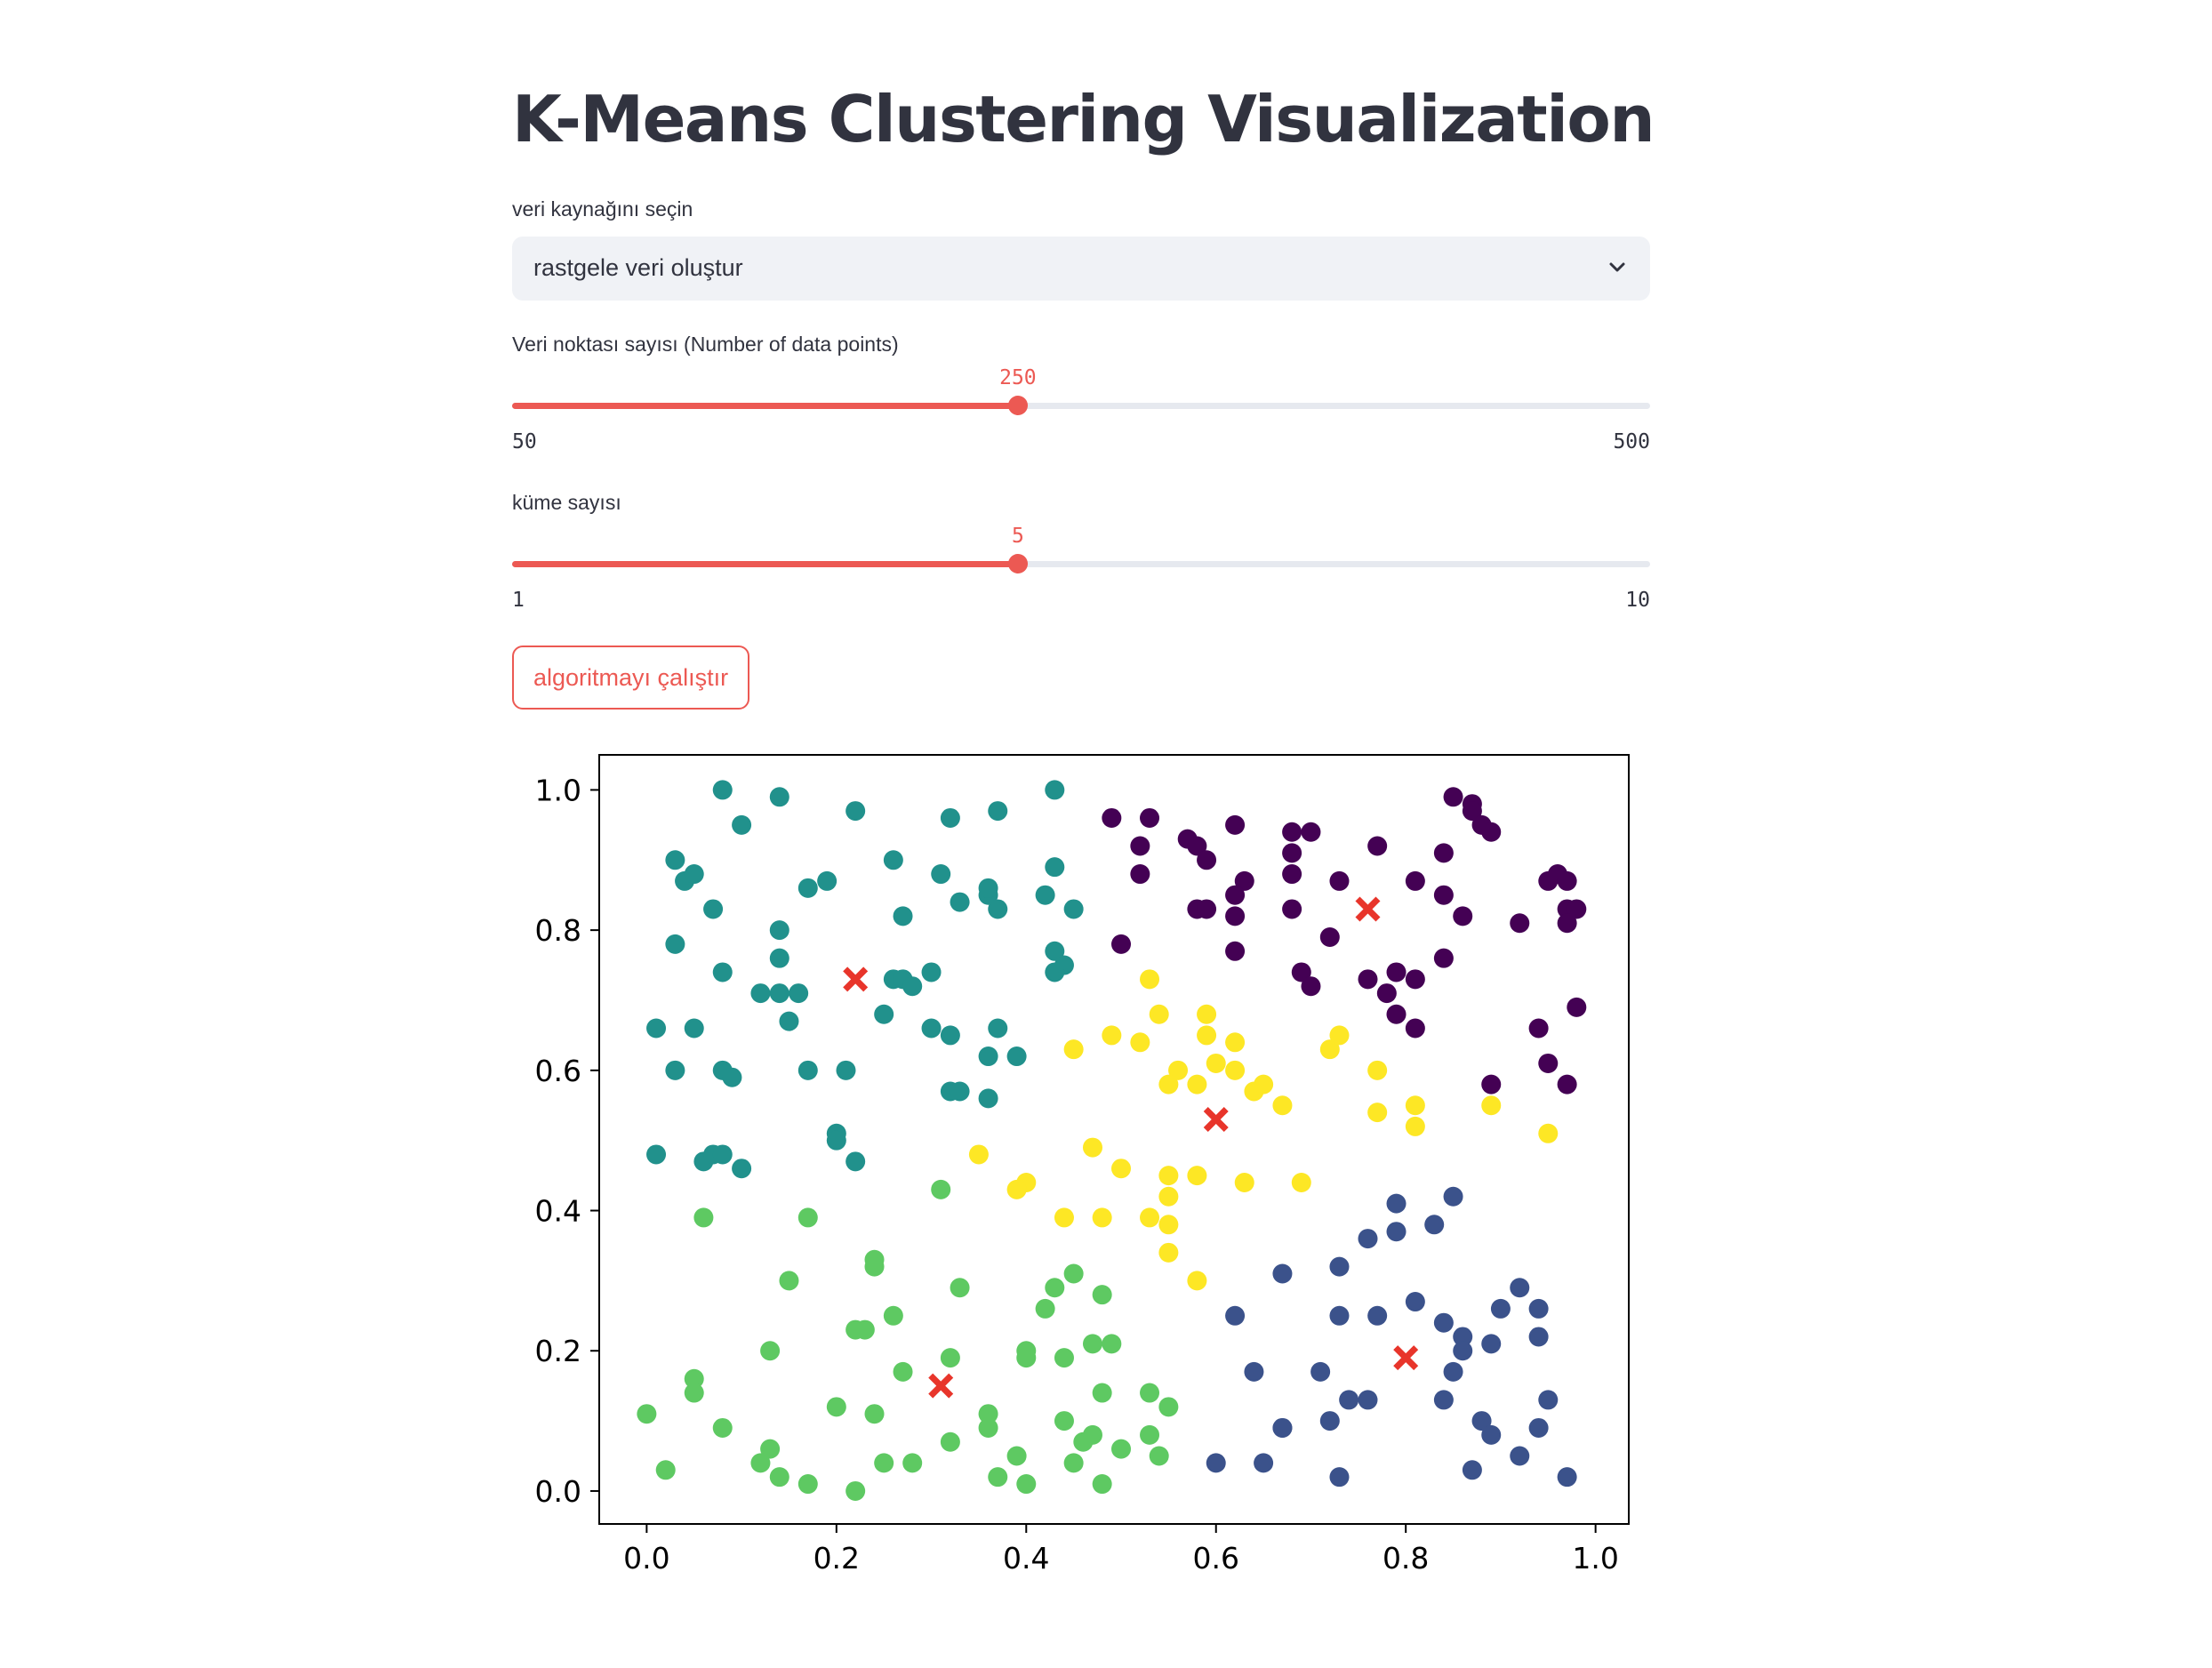 The height and width of the screenshot is (1668, 2212). What do you see at coordinates (1018, 377) in the screenshot?
I see `points-slider-value: 250` at bounding box center [1018, 377].